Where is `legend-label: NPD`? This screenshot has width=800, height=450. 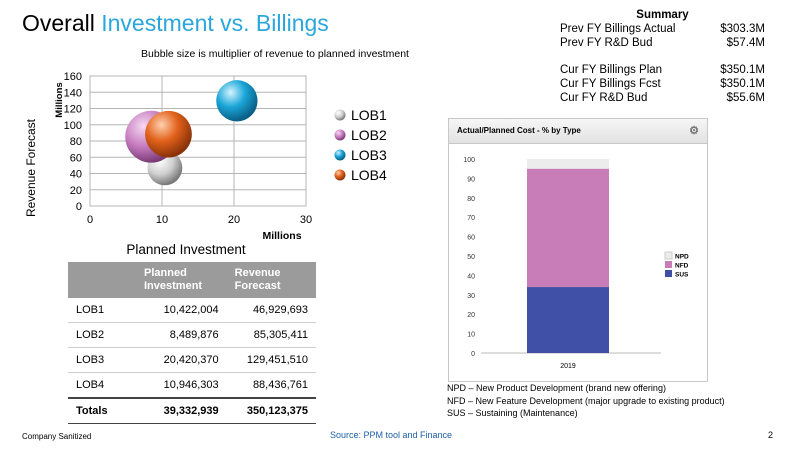
legend-label: NPD is located at coordinates (682, 257).